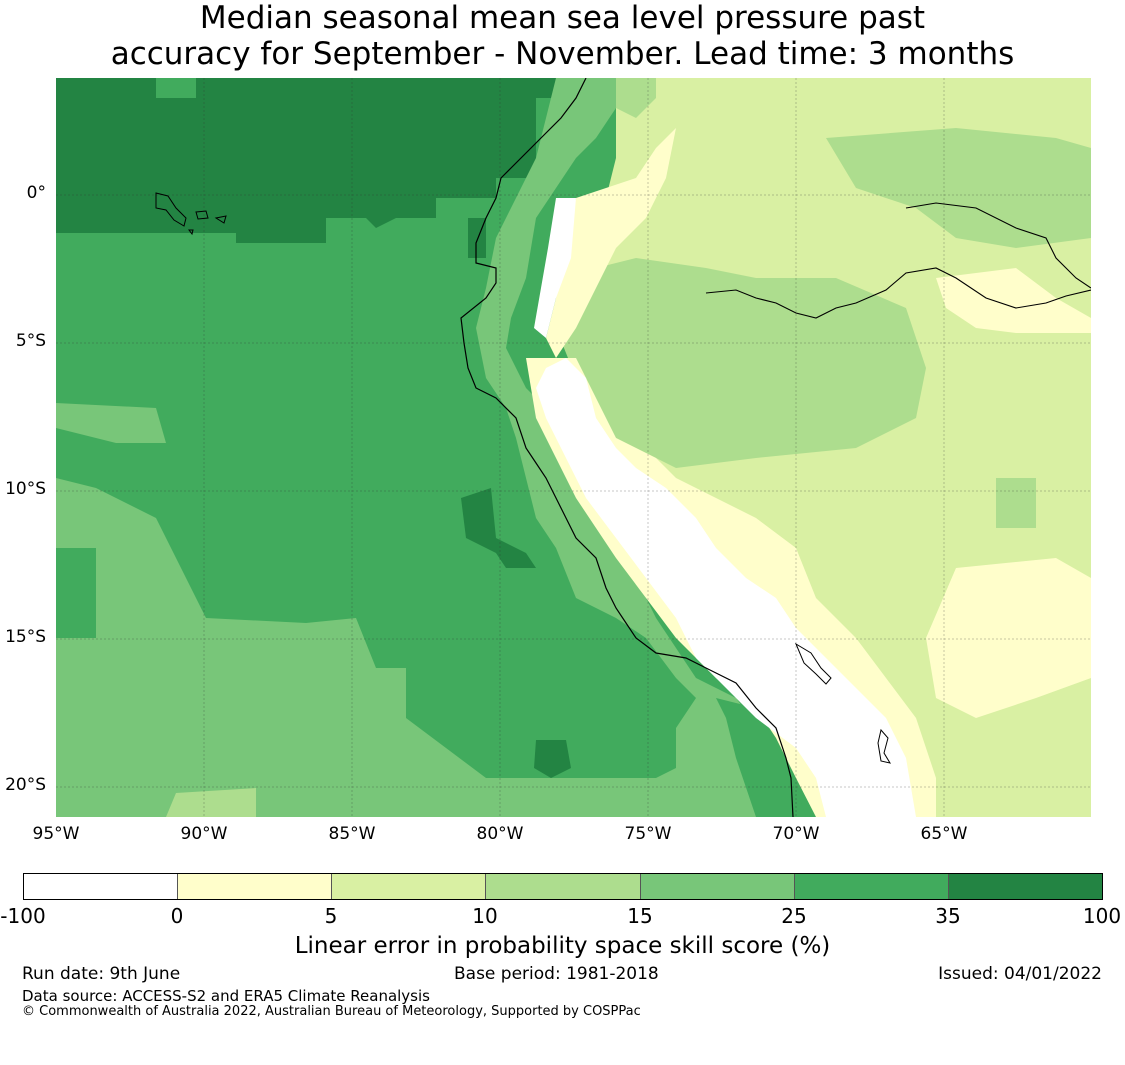  I want to click on lake-poopo, so click(884, 746).